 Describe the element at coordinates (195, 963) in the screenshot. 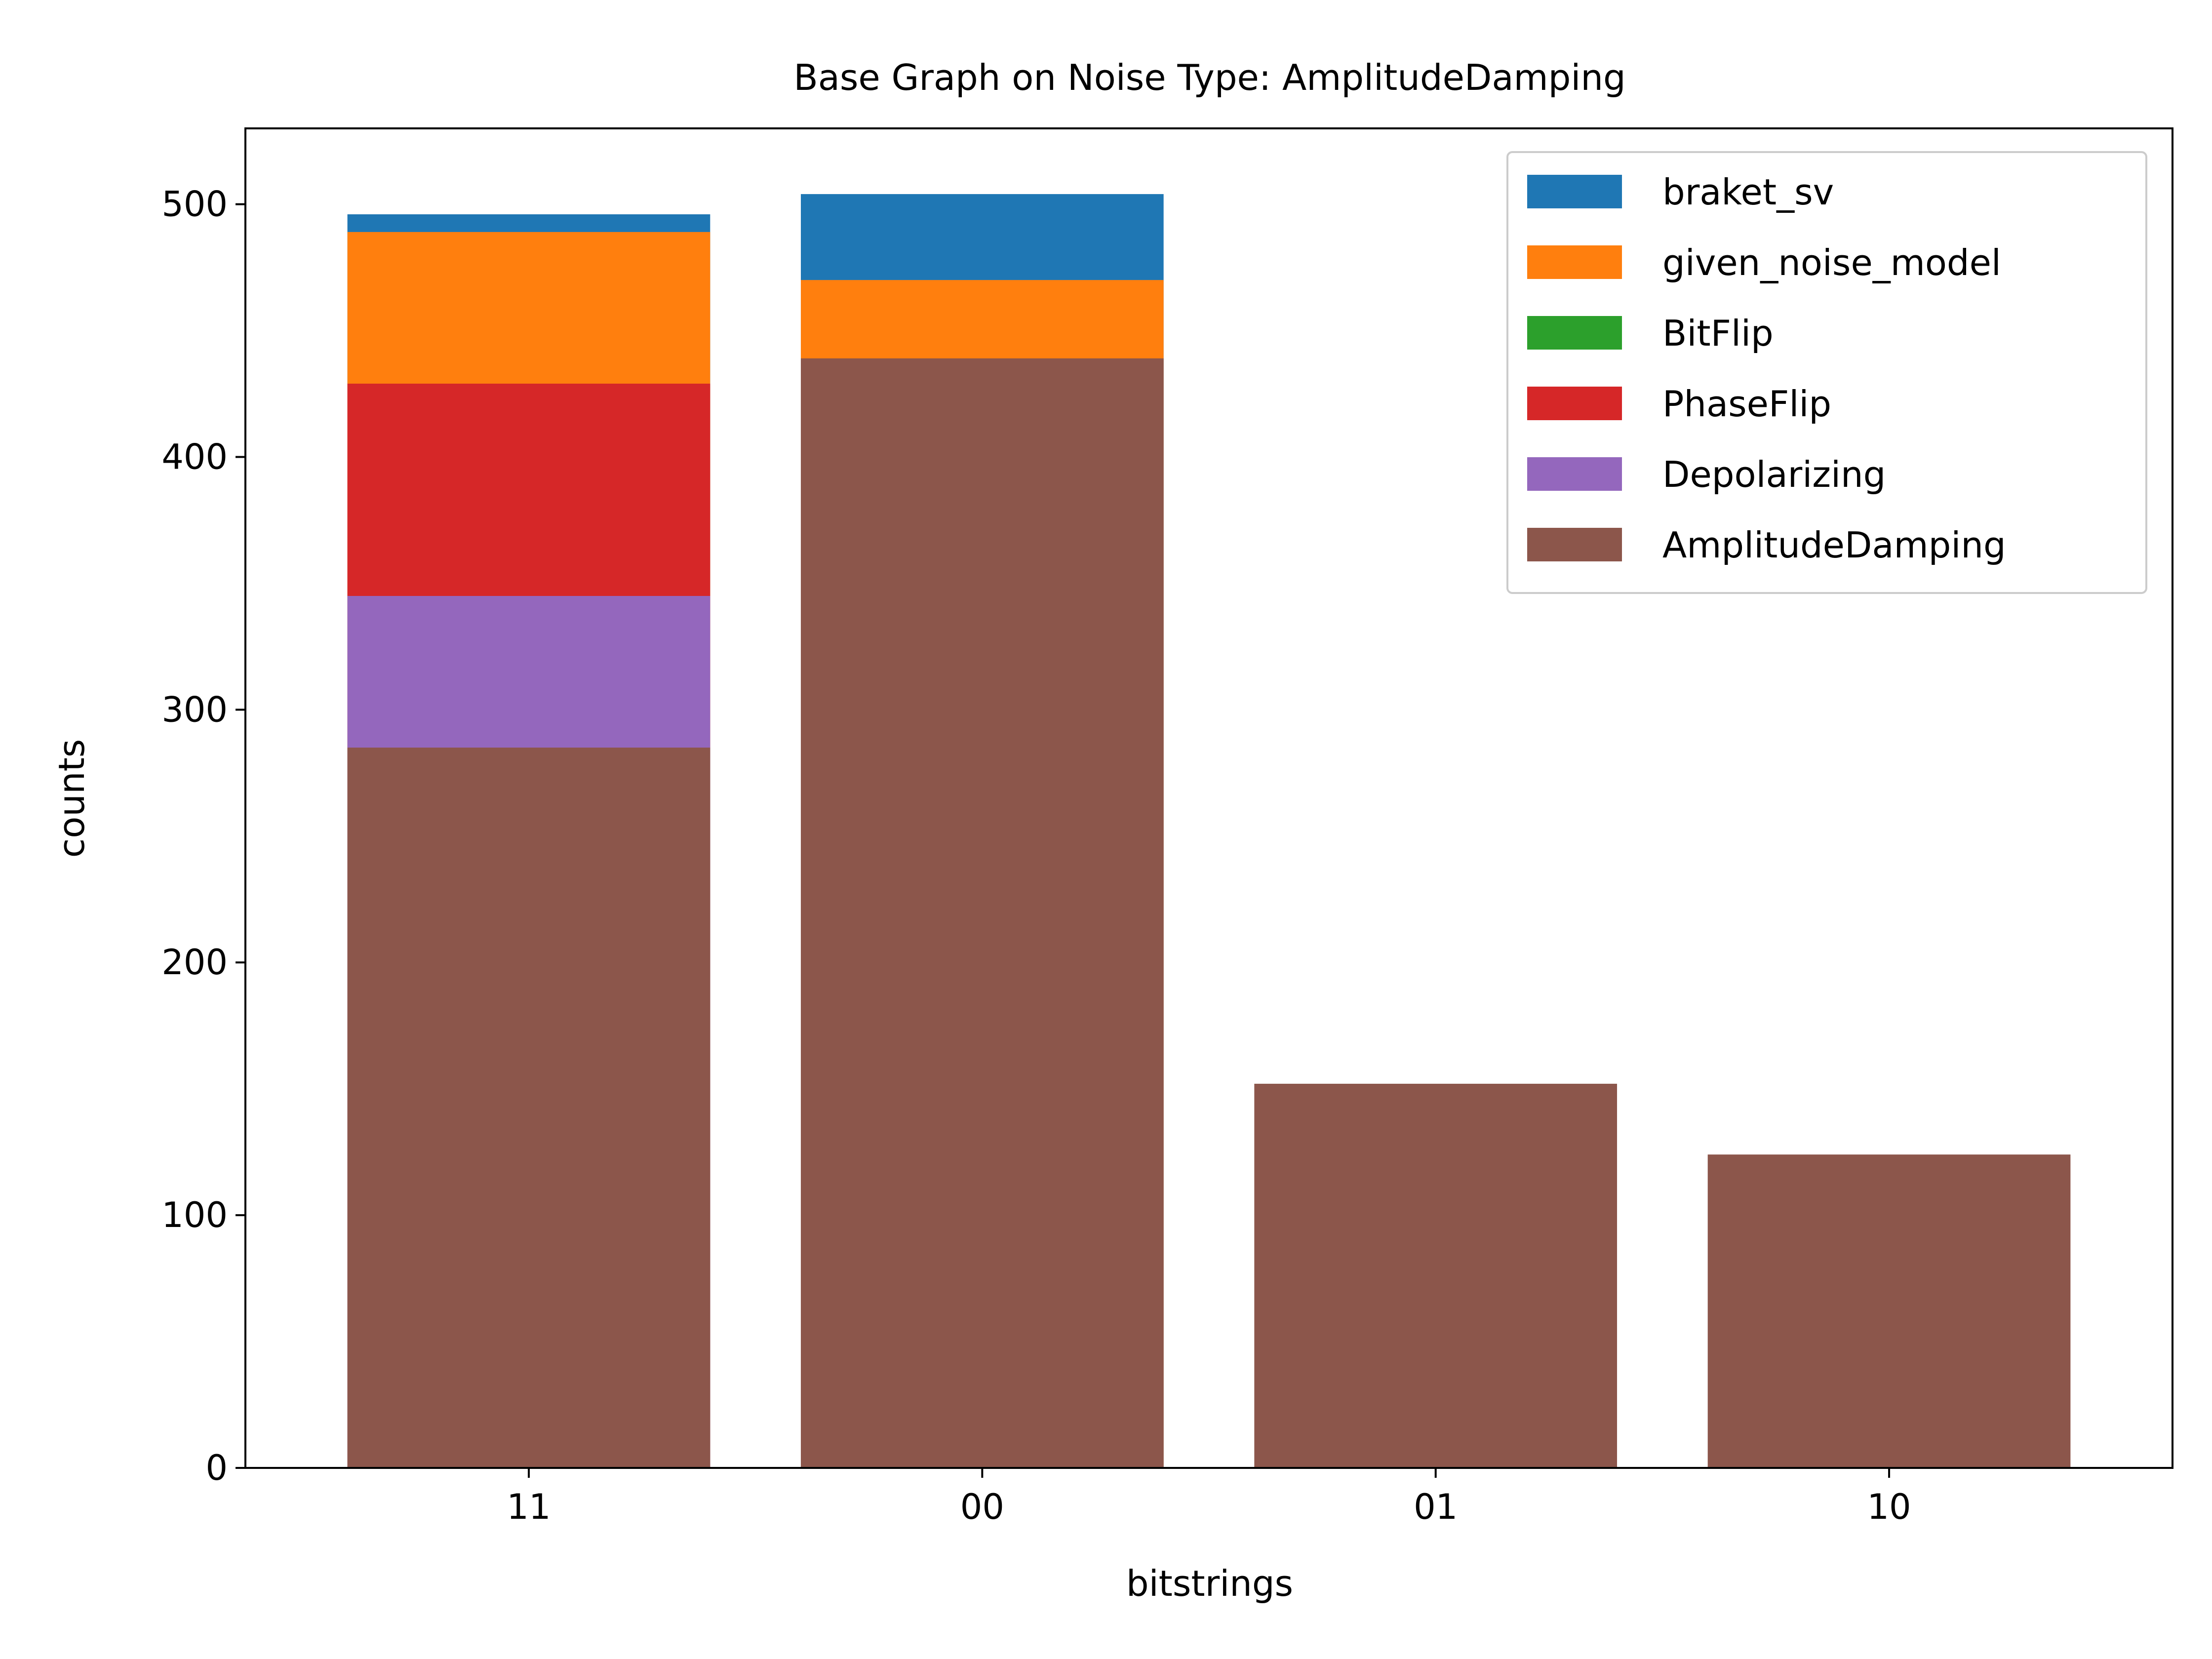

I see `y-tick-label: 200` at that location.